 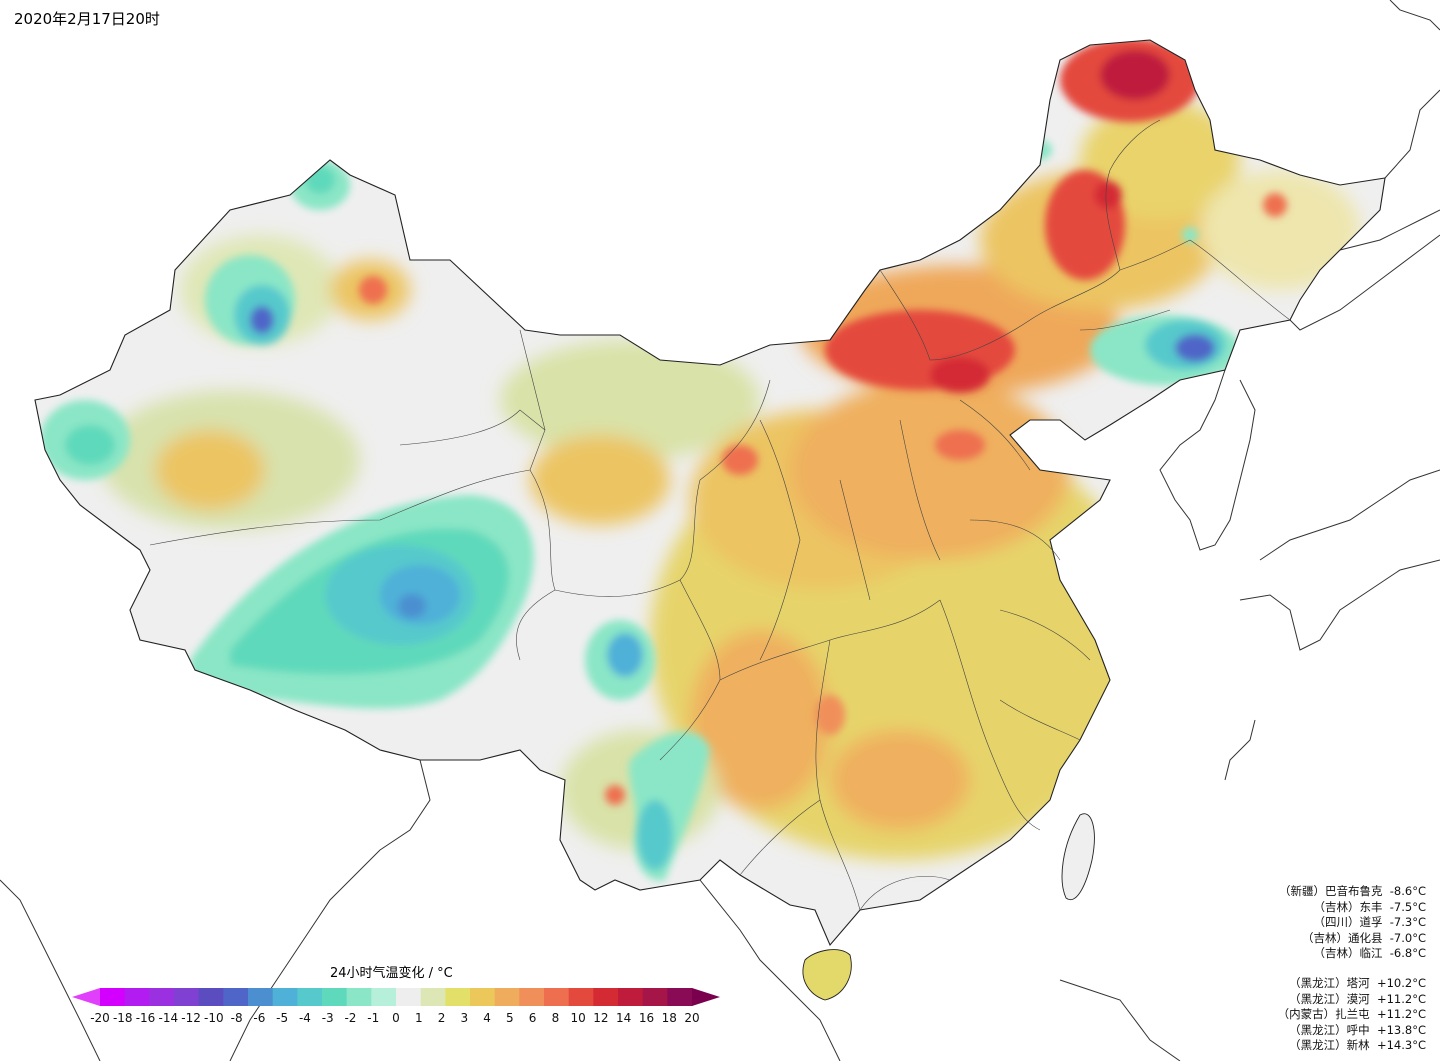 What do you see at coordinates (1401, 1045) in the screenshot?
I see `station-value: +14.3°C` at bounding box center [1401, 1045].